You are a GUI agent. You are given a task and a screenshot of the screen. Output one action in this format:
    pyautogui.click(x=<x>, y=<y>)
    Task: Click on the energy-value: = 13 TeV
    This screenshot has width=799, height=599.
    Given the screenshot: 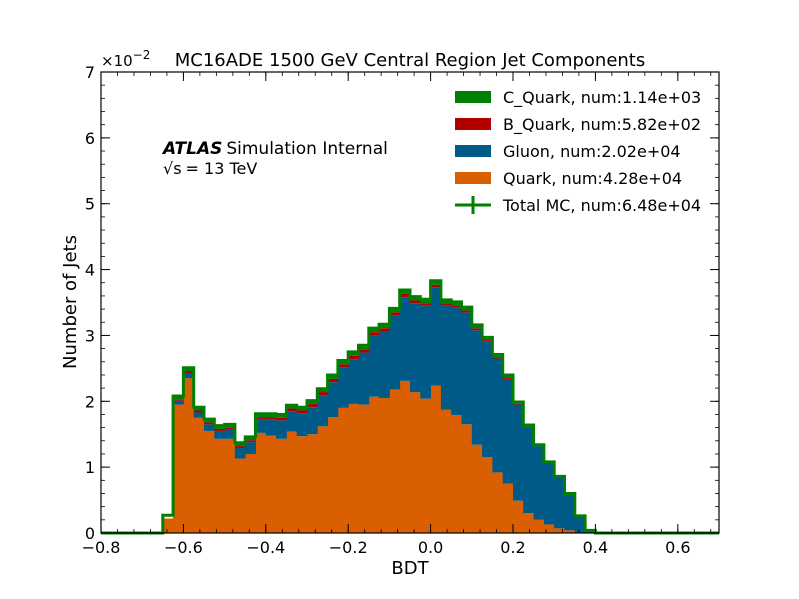 What is the action you would take?
    pyautogui.click(x=222, y=168)
    